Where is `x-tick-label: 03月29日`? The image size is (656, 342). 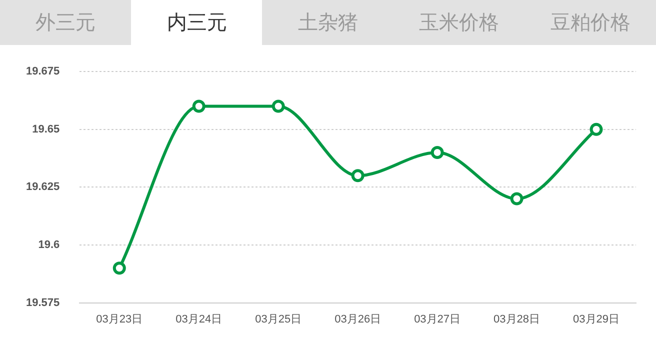
x-tick-label: 03月29日 is located at coordinates (596, 319).